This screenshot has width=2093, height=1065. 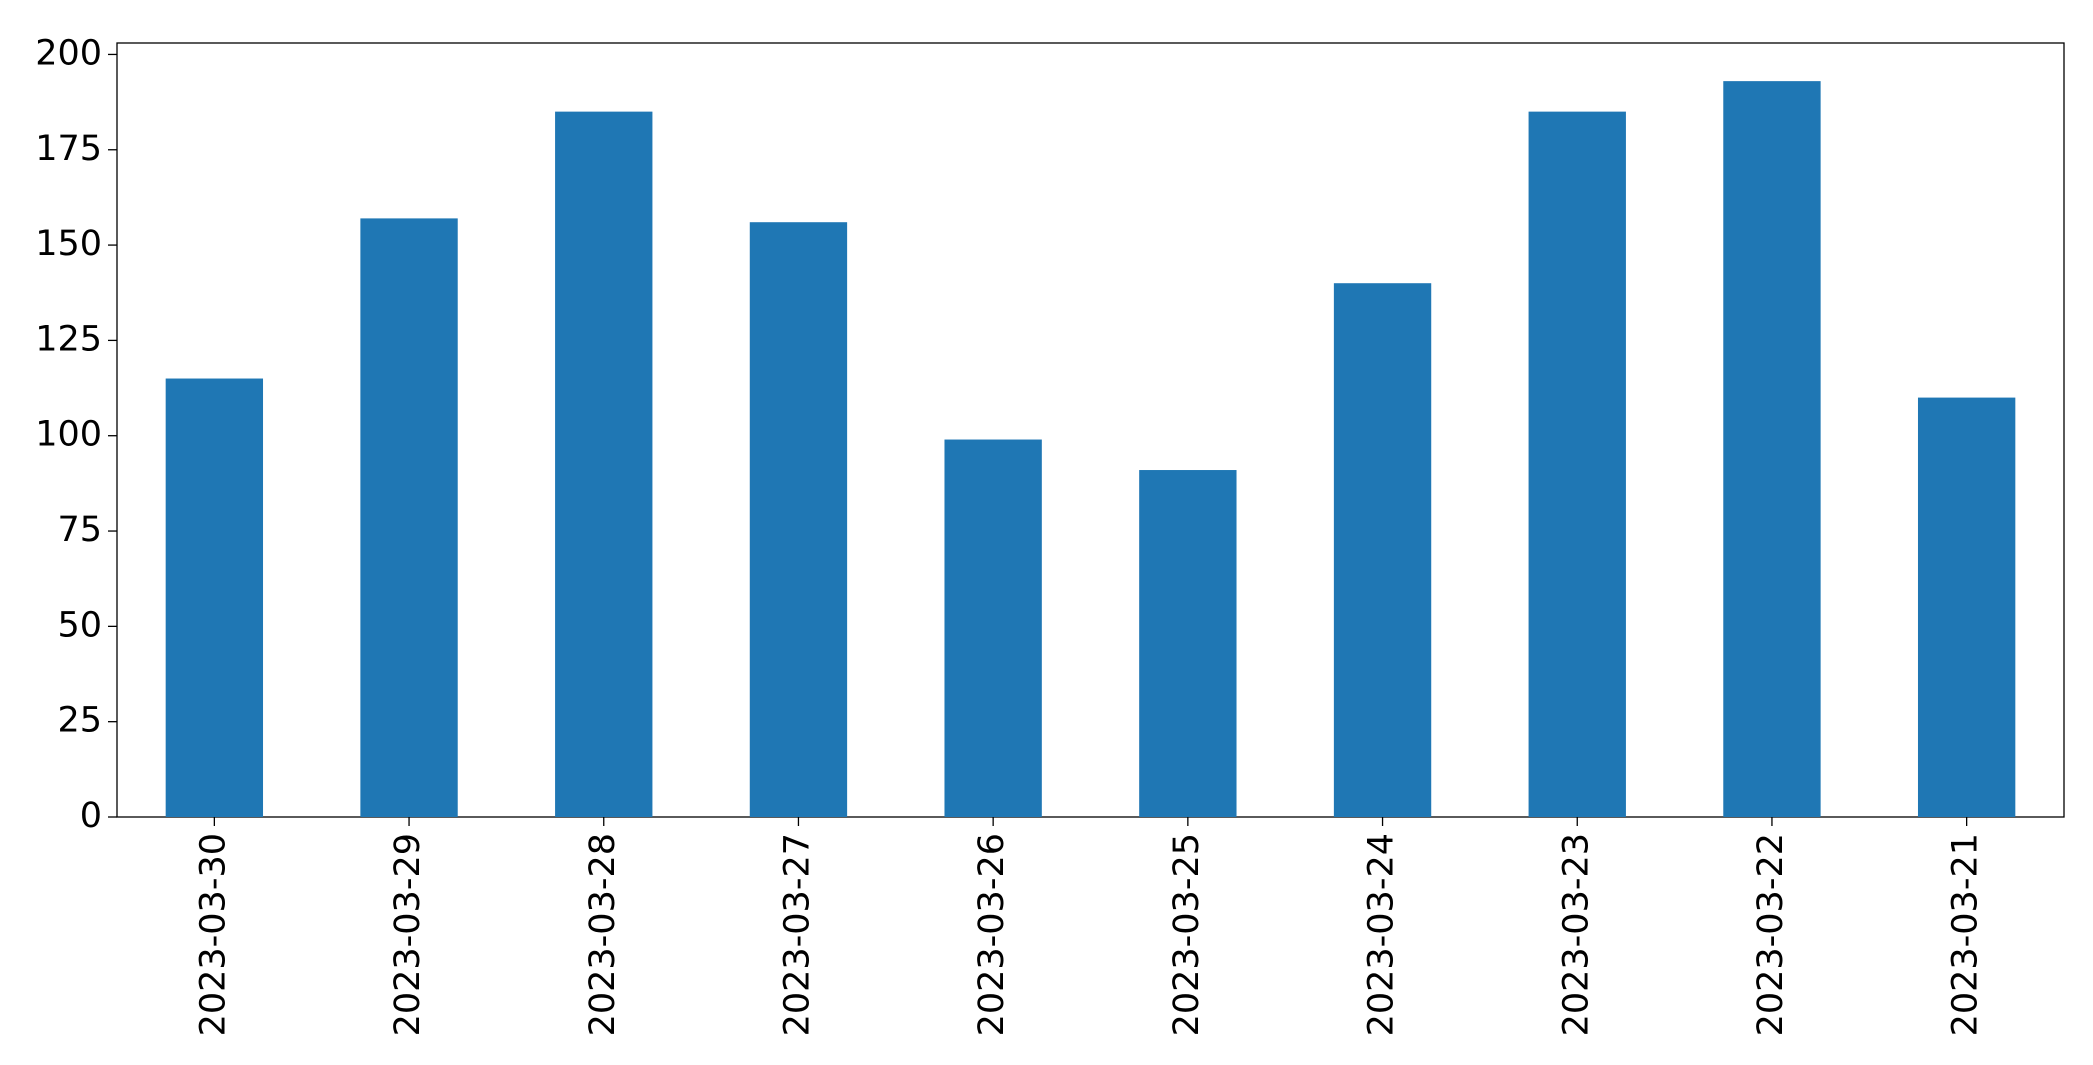 What do you see at coordinates (603, 934) in the screenshot?
I see `x-tick-label: 2023-03-28` at bounding box center [603, 934].